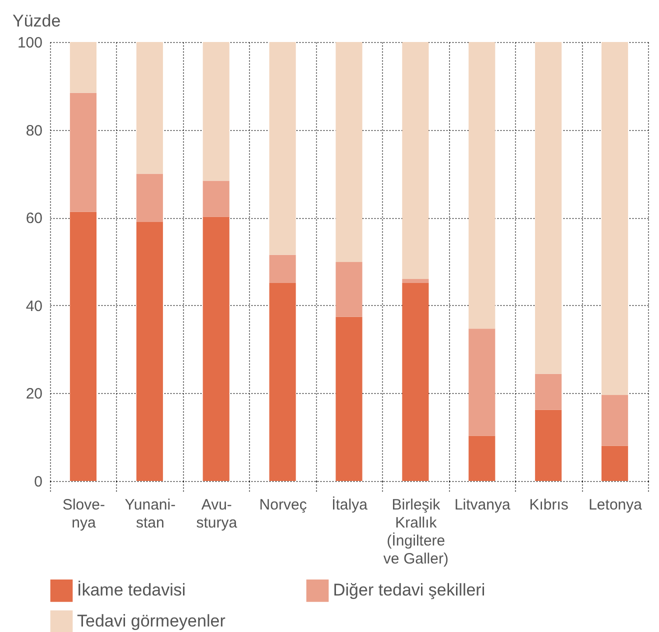 The height and width of the screenshot is (632, 659). What do you see at coordinates (34, 131) in the screenshot?
I see `y-tick-label: 80` at bounding box center [34, 131].